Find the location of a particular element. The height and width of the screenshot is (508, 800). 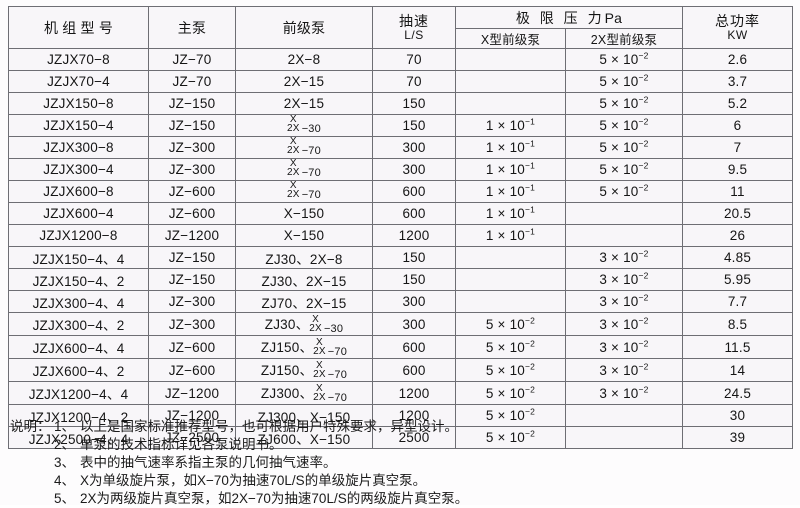

note-text: 2X为两级旋片真空泵，如2X−70为抽速70L/S的两级旋片真空泵。 is located at coordinates (274, 498).